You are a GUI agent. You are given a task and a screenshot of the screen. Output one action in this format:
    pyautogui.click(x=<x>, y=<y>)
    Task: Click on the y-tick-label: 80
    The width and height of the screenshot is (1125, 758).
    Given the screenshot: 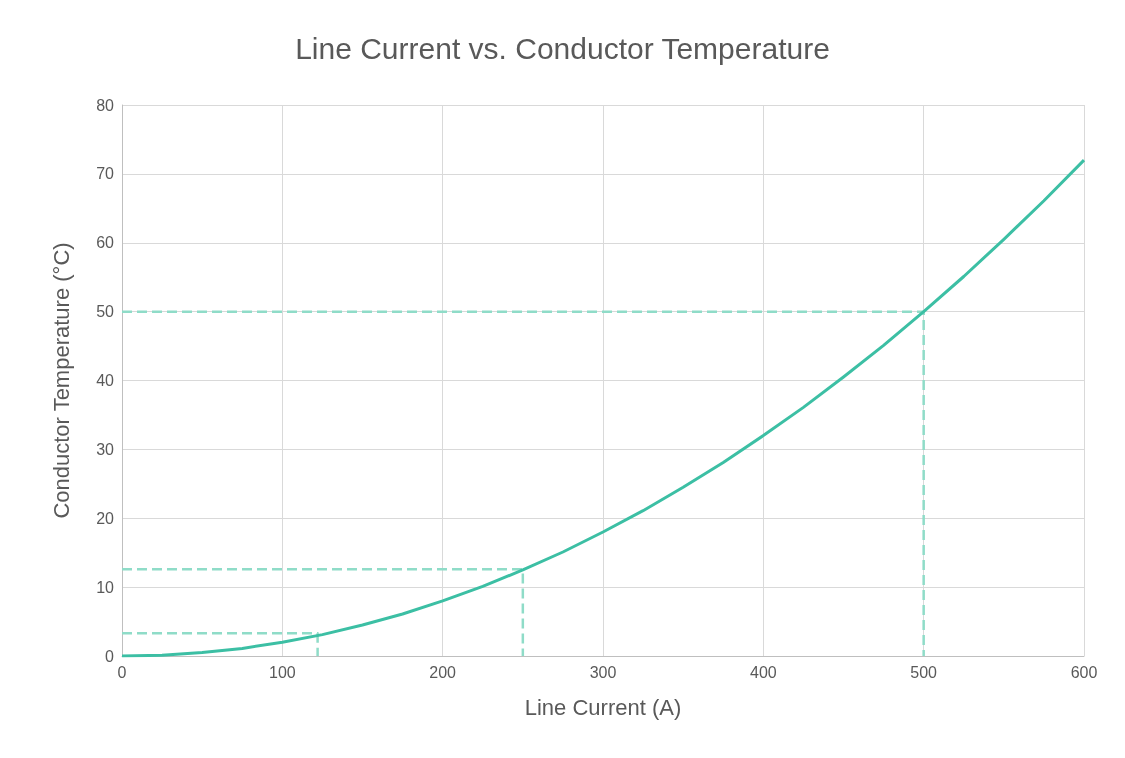 What is the action you would take?
    pyautogui.click(x=105, y=105)
    